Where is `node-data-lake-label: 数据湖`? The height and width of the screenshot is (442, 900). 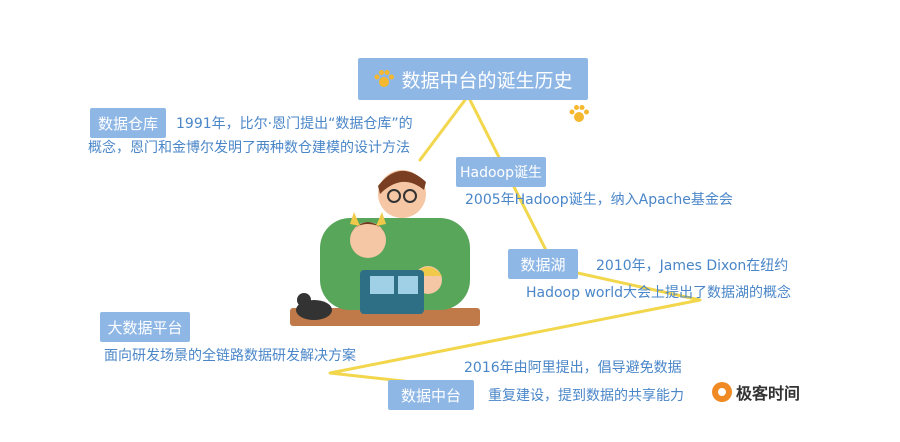 node-data-lake-label: 数据湖 is located at coordinates (543, 264).